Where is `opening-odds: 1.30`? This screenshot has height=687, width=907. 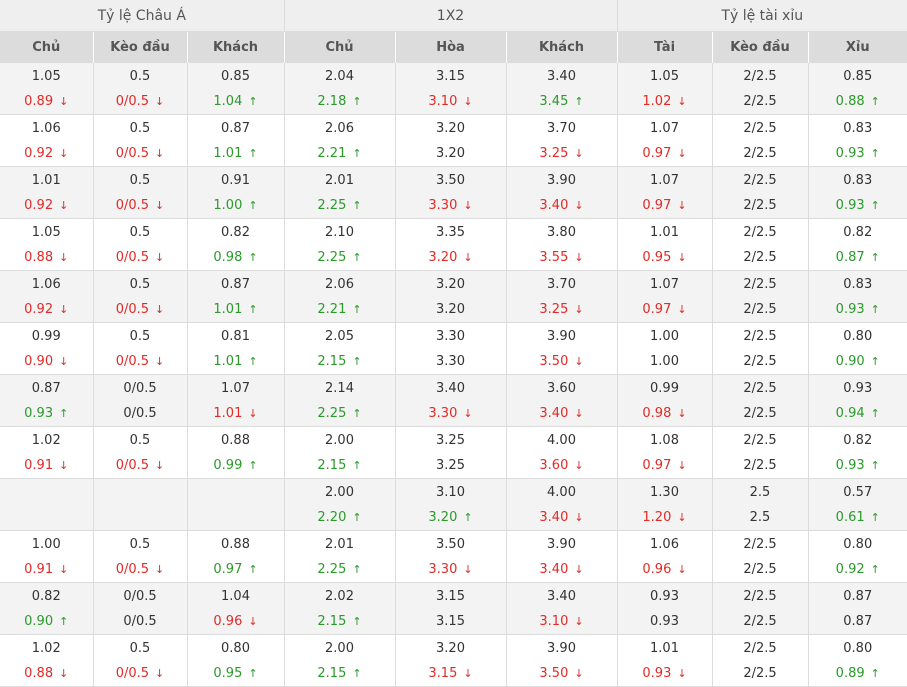
opening-odds: 1.30 is located at coordinates (665, 492).